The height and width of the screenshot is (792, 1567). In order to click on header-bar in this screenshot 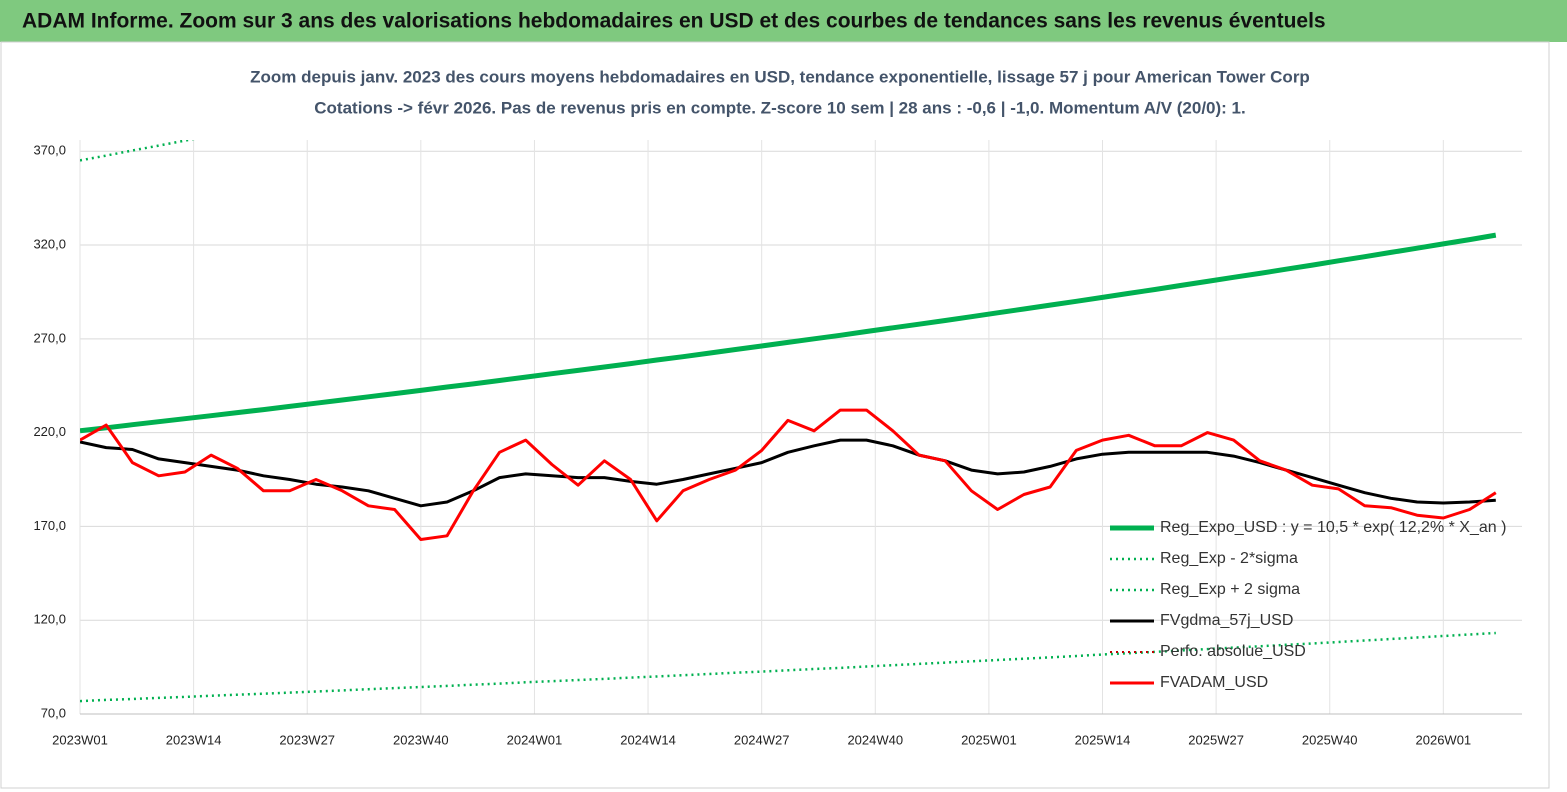, I will do `click(783, 21)`.